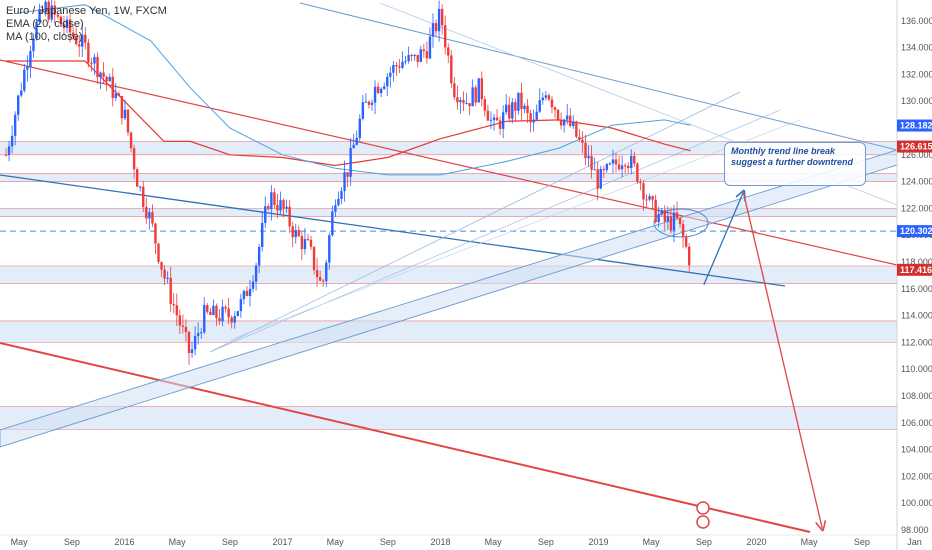  Describe the element at coordinates (703, 508) in the screenshot. I see `event-marker-icon` at that location.